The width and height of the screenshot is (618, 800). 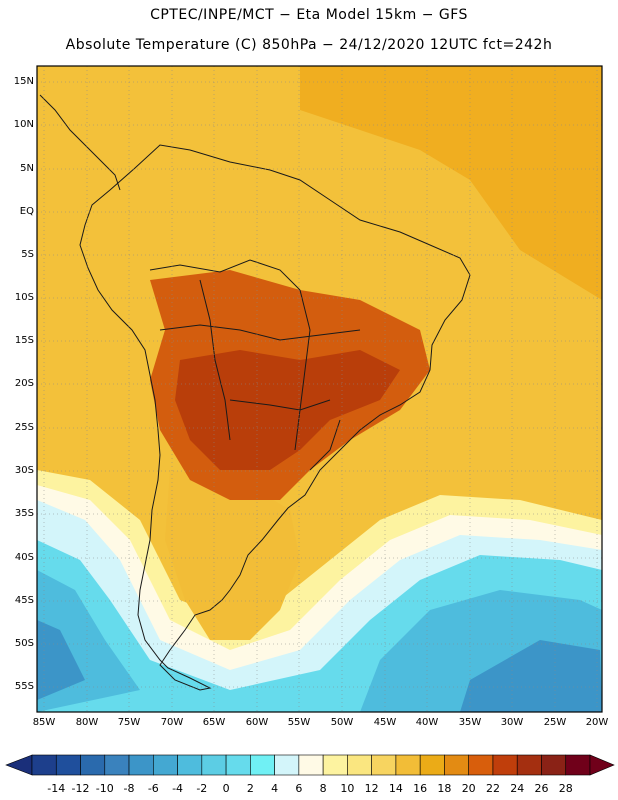 What do you see at coordinates (24, 427) in the screenshot?
I see `lat-label: 25S` at bounding box center [24, 427].